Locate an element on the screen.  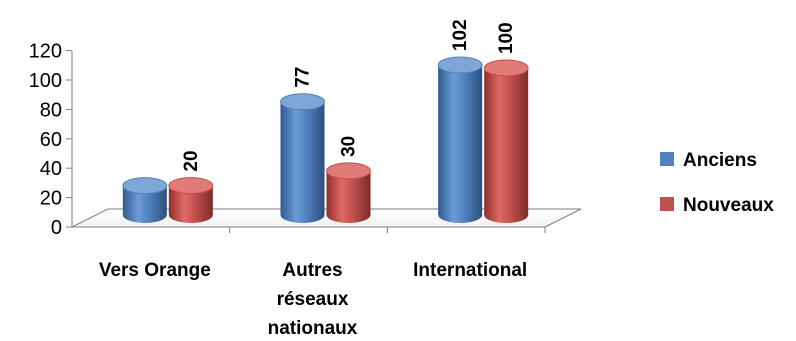
data-label: 30 is located at coordinates (349, 146).